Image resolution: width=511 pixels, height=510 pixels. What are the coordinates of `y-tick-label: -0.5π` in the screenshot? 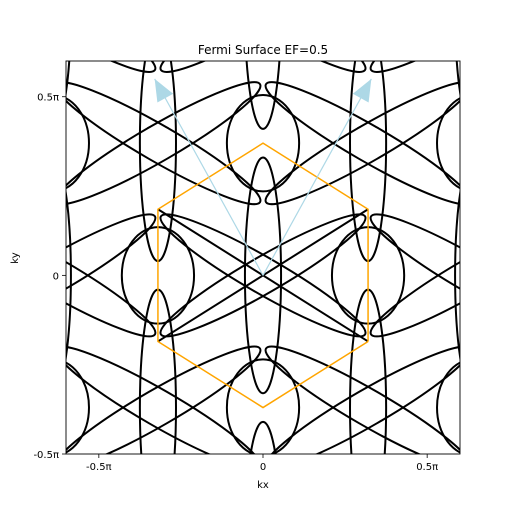 It's located at (46, 455).